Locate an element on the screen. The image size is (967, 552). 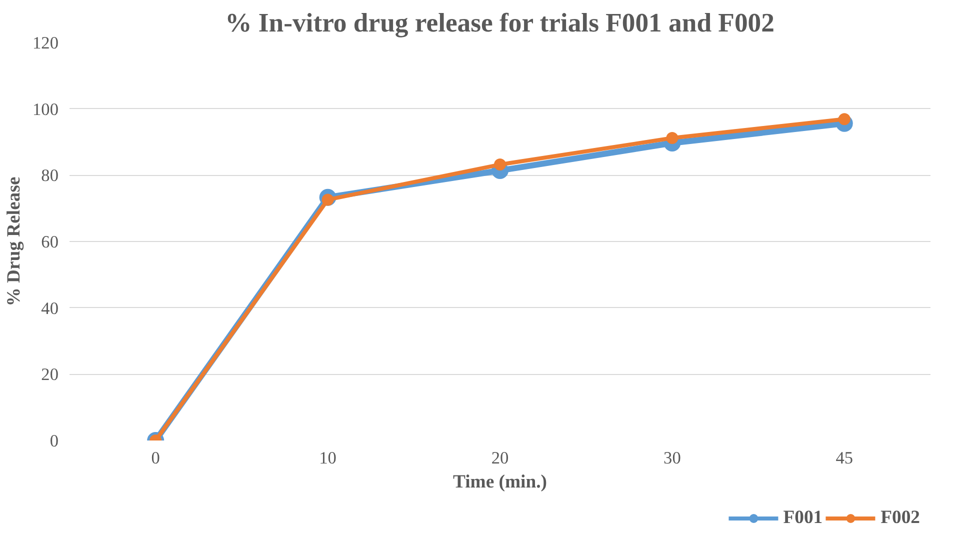
y-tick-label: 60 is located at coordinates (49, 242).